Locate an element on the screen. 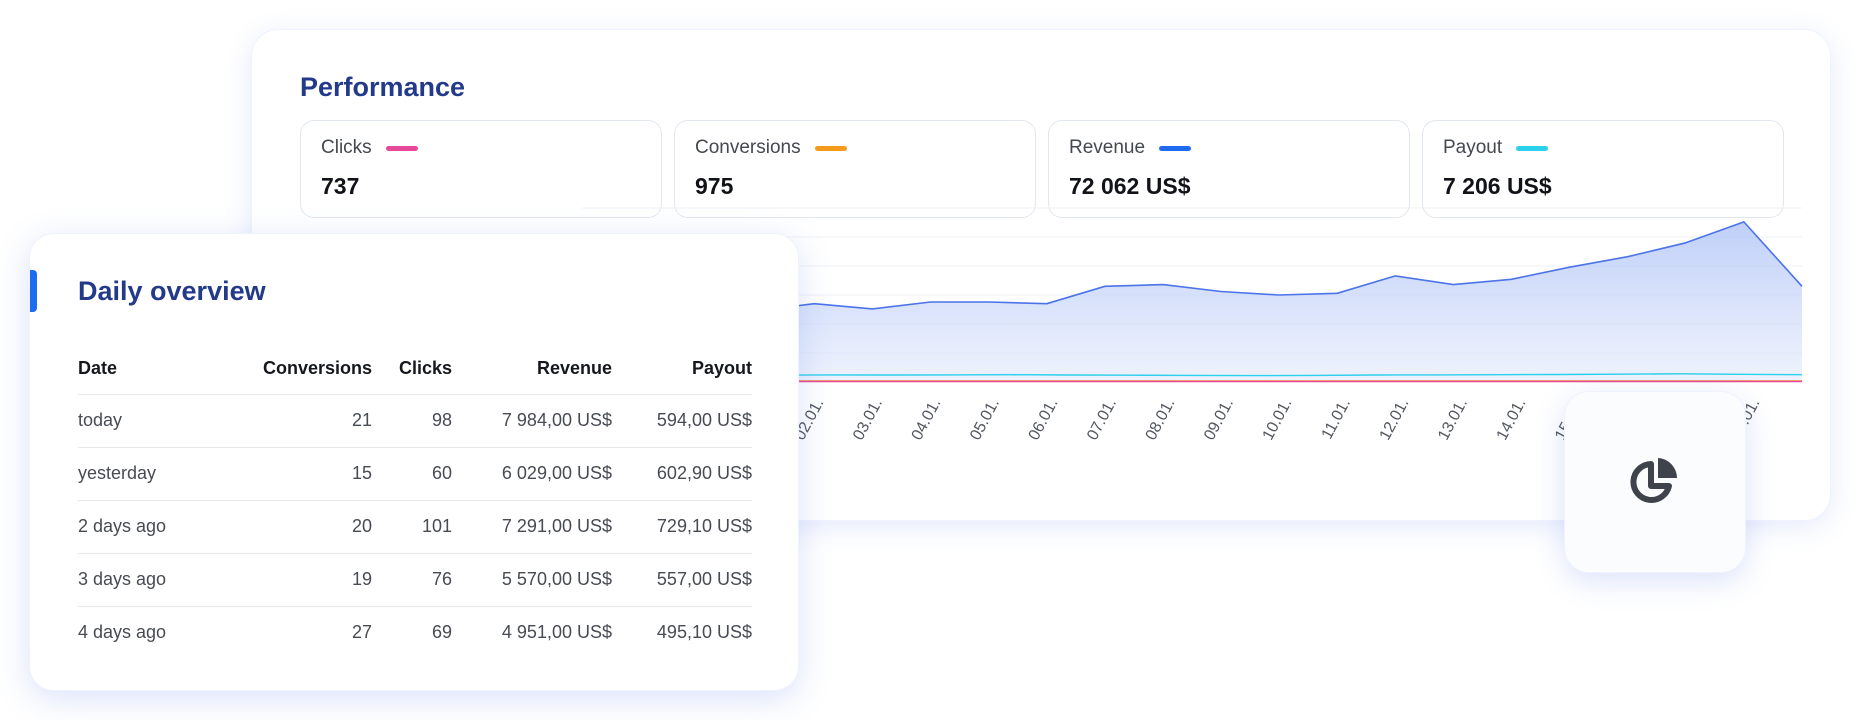  pie-chart-button is located at coordinates (1655, 482).